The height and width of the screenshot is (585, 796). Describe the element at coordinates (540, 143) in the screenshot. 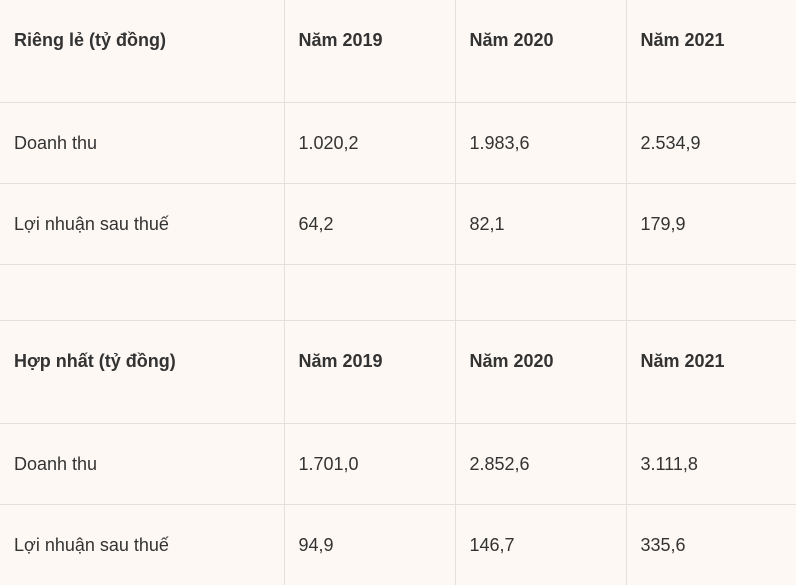

I see `table-cell: 1.983,6` at that location.